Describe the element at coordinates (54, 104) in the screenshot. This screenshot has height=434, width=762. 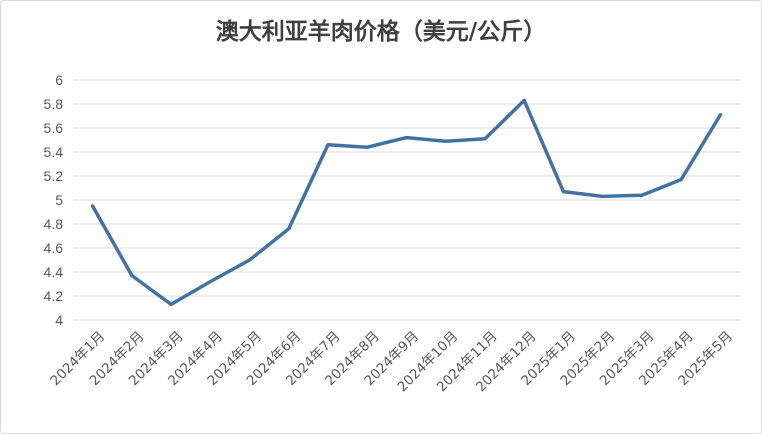
I see `y-tick-label: 5.8` at that location.